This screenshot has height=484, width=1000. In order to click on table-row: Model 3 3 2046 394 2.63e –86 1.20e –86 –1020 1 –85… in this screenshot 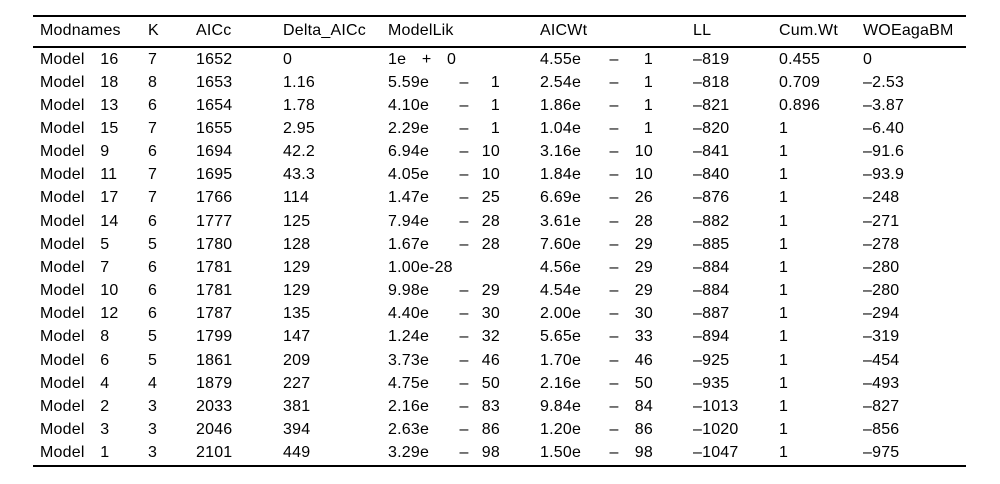, I will do `click(500, 429)`.